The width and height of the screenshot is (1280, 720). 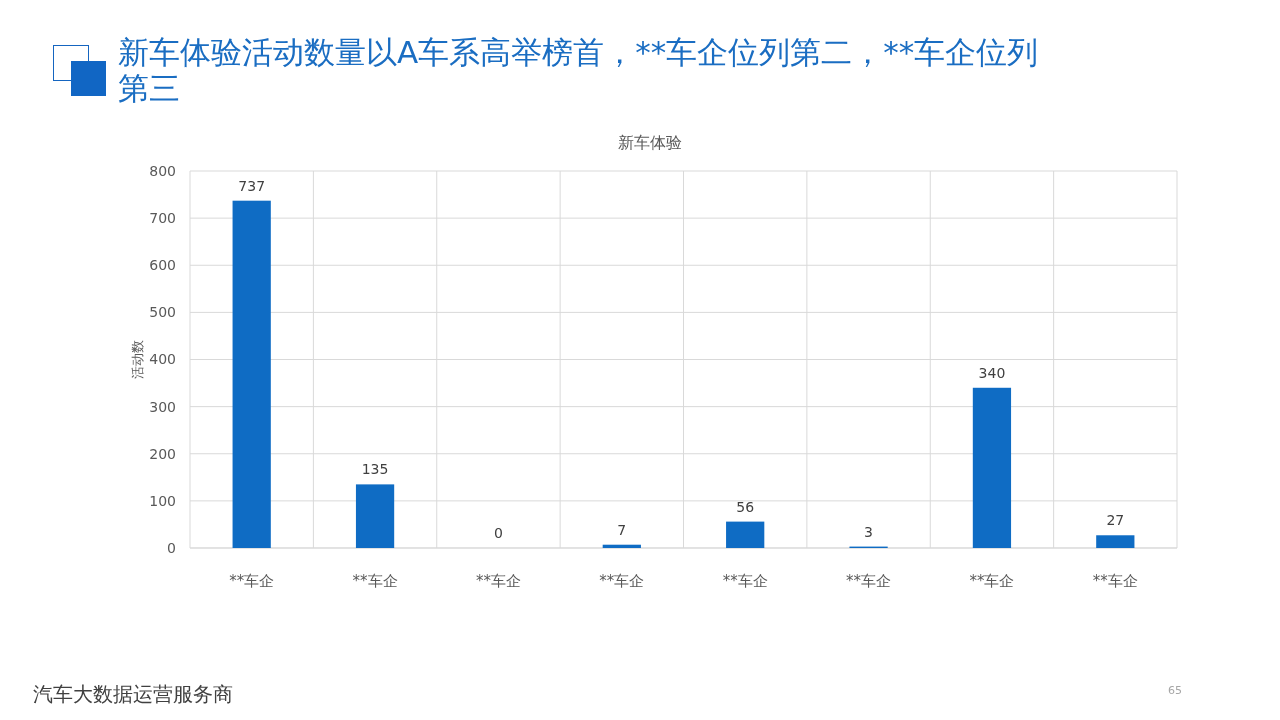 What do you see at coordinates (162, 453) in the screenshot?
I see `y-tick-label: 200` at bounding box center [162, 453].